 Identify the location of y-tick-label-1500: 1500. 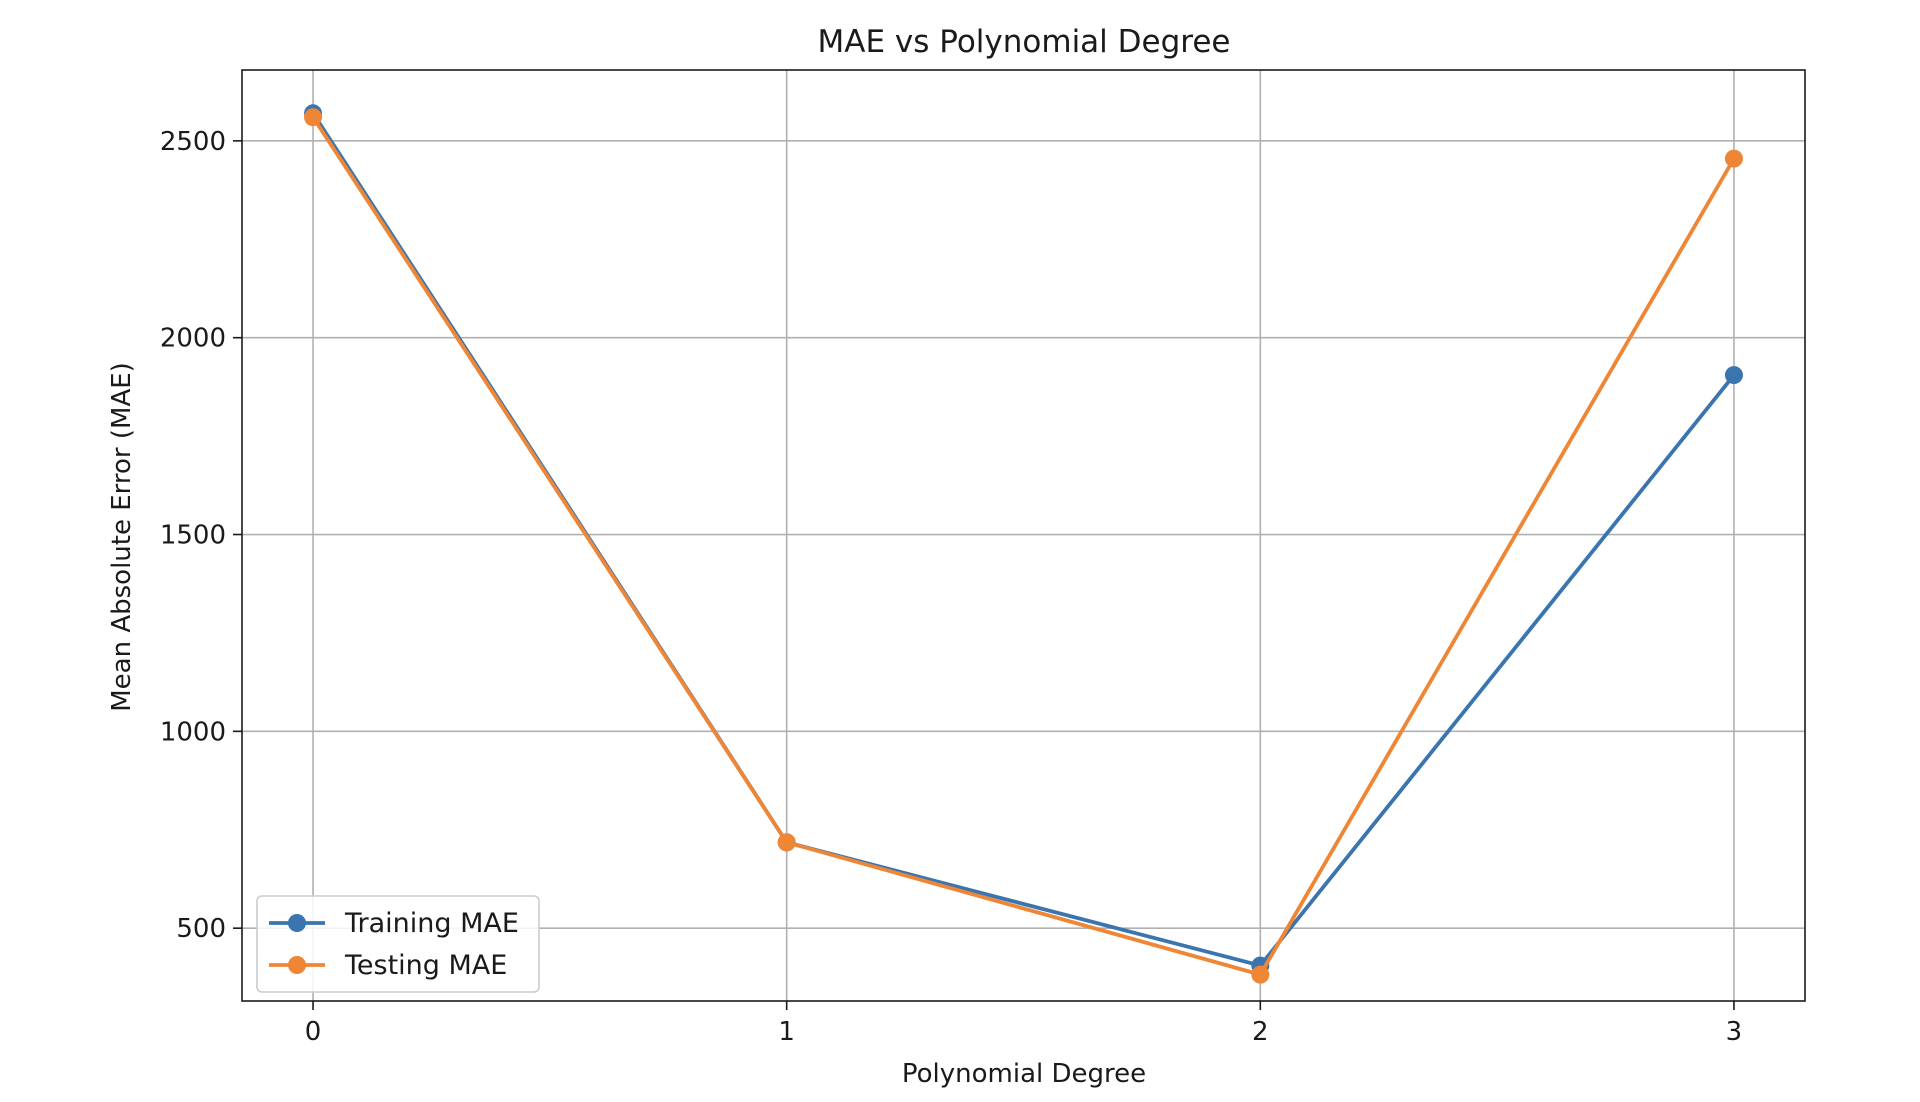
(193, 536).